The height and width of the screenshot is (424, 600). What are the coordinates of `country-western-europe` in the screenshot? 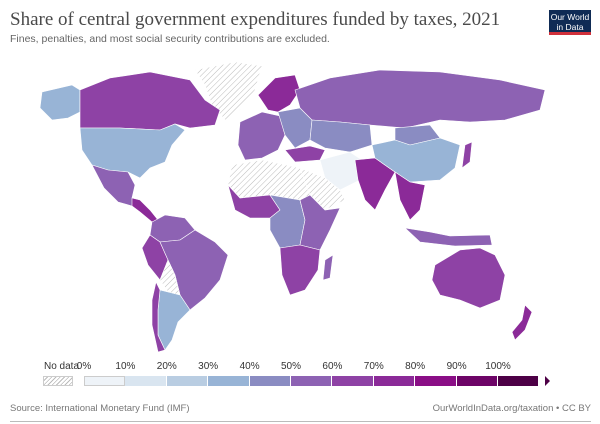 It's located at (261, 136).